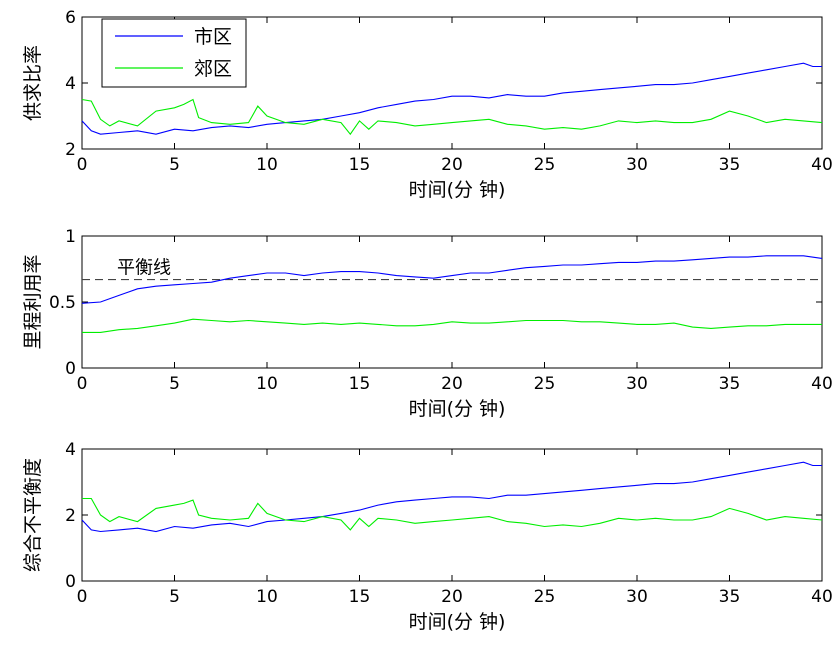 This screenshot has width=837, height=646. What do you see at coordinates (174, 53) in the screenshot?
I see `legend-box` at bounding box center [174, 53].